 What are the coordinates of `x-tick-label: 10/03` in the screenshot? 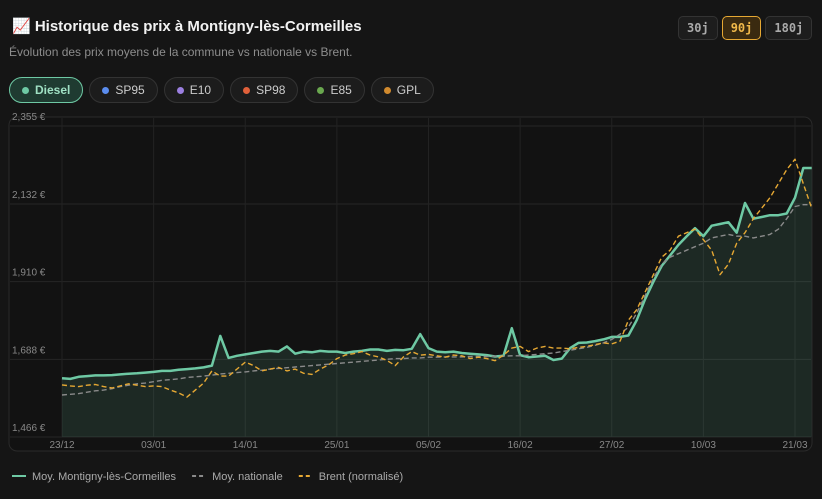 It's located at (703, 445).